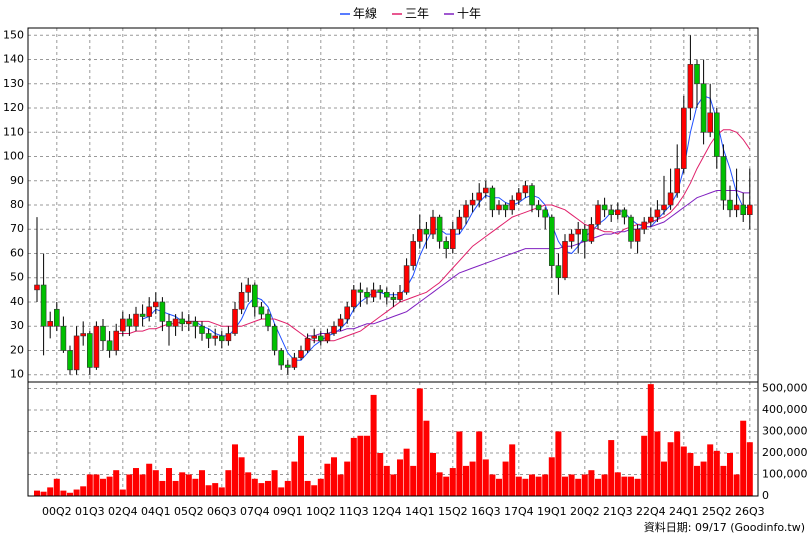 This screenshot has height=540, width=808. Describe the element at coordinates (765, 495) in the screenshot. I see `volume-tick-label: 0` at that location.